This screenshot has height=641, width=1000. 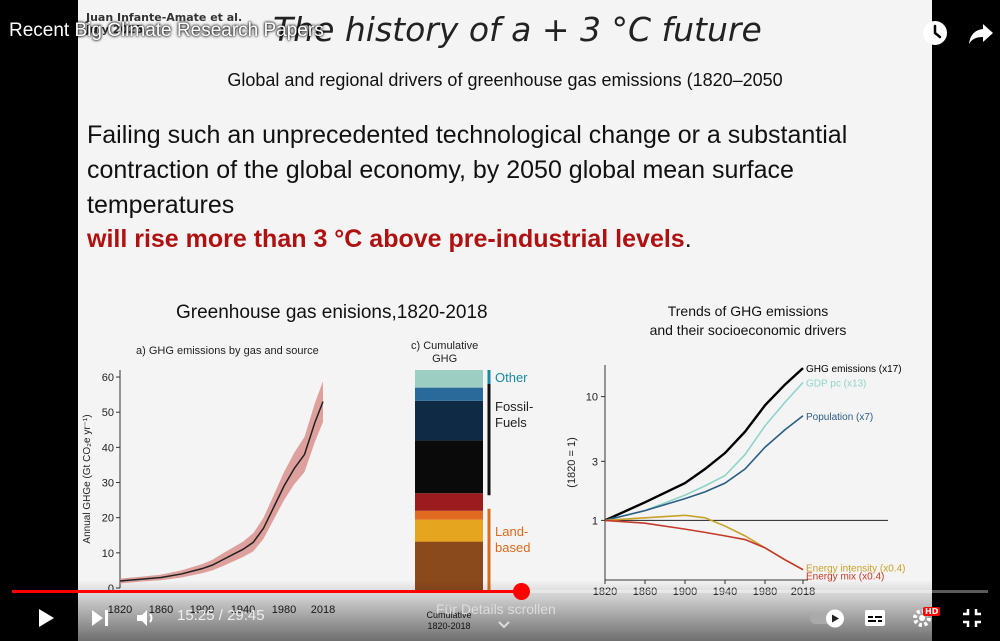 What do you see at coordinates (511, 422) in the screenshot?
I see `group-label: Fuels` at bounding box center [511, 422].